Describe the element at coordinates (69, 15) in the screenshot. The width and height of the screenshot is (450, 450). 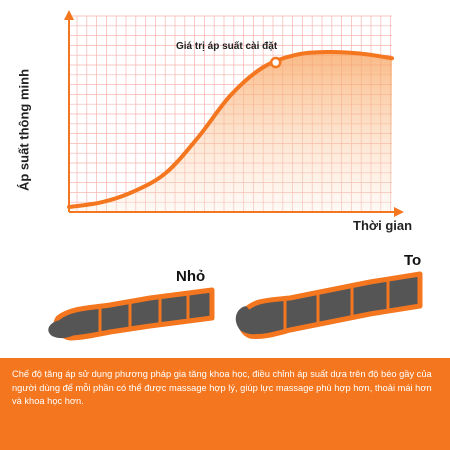
I see `y-axis-arrow` at that location.